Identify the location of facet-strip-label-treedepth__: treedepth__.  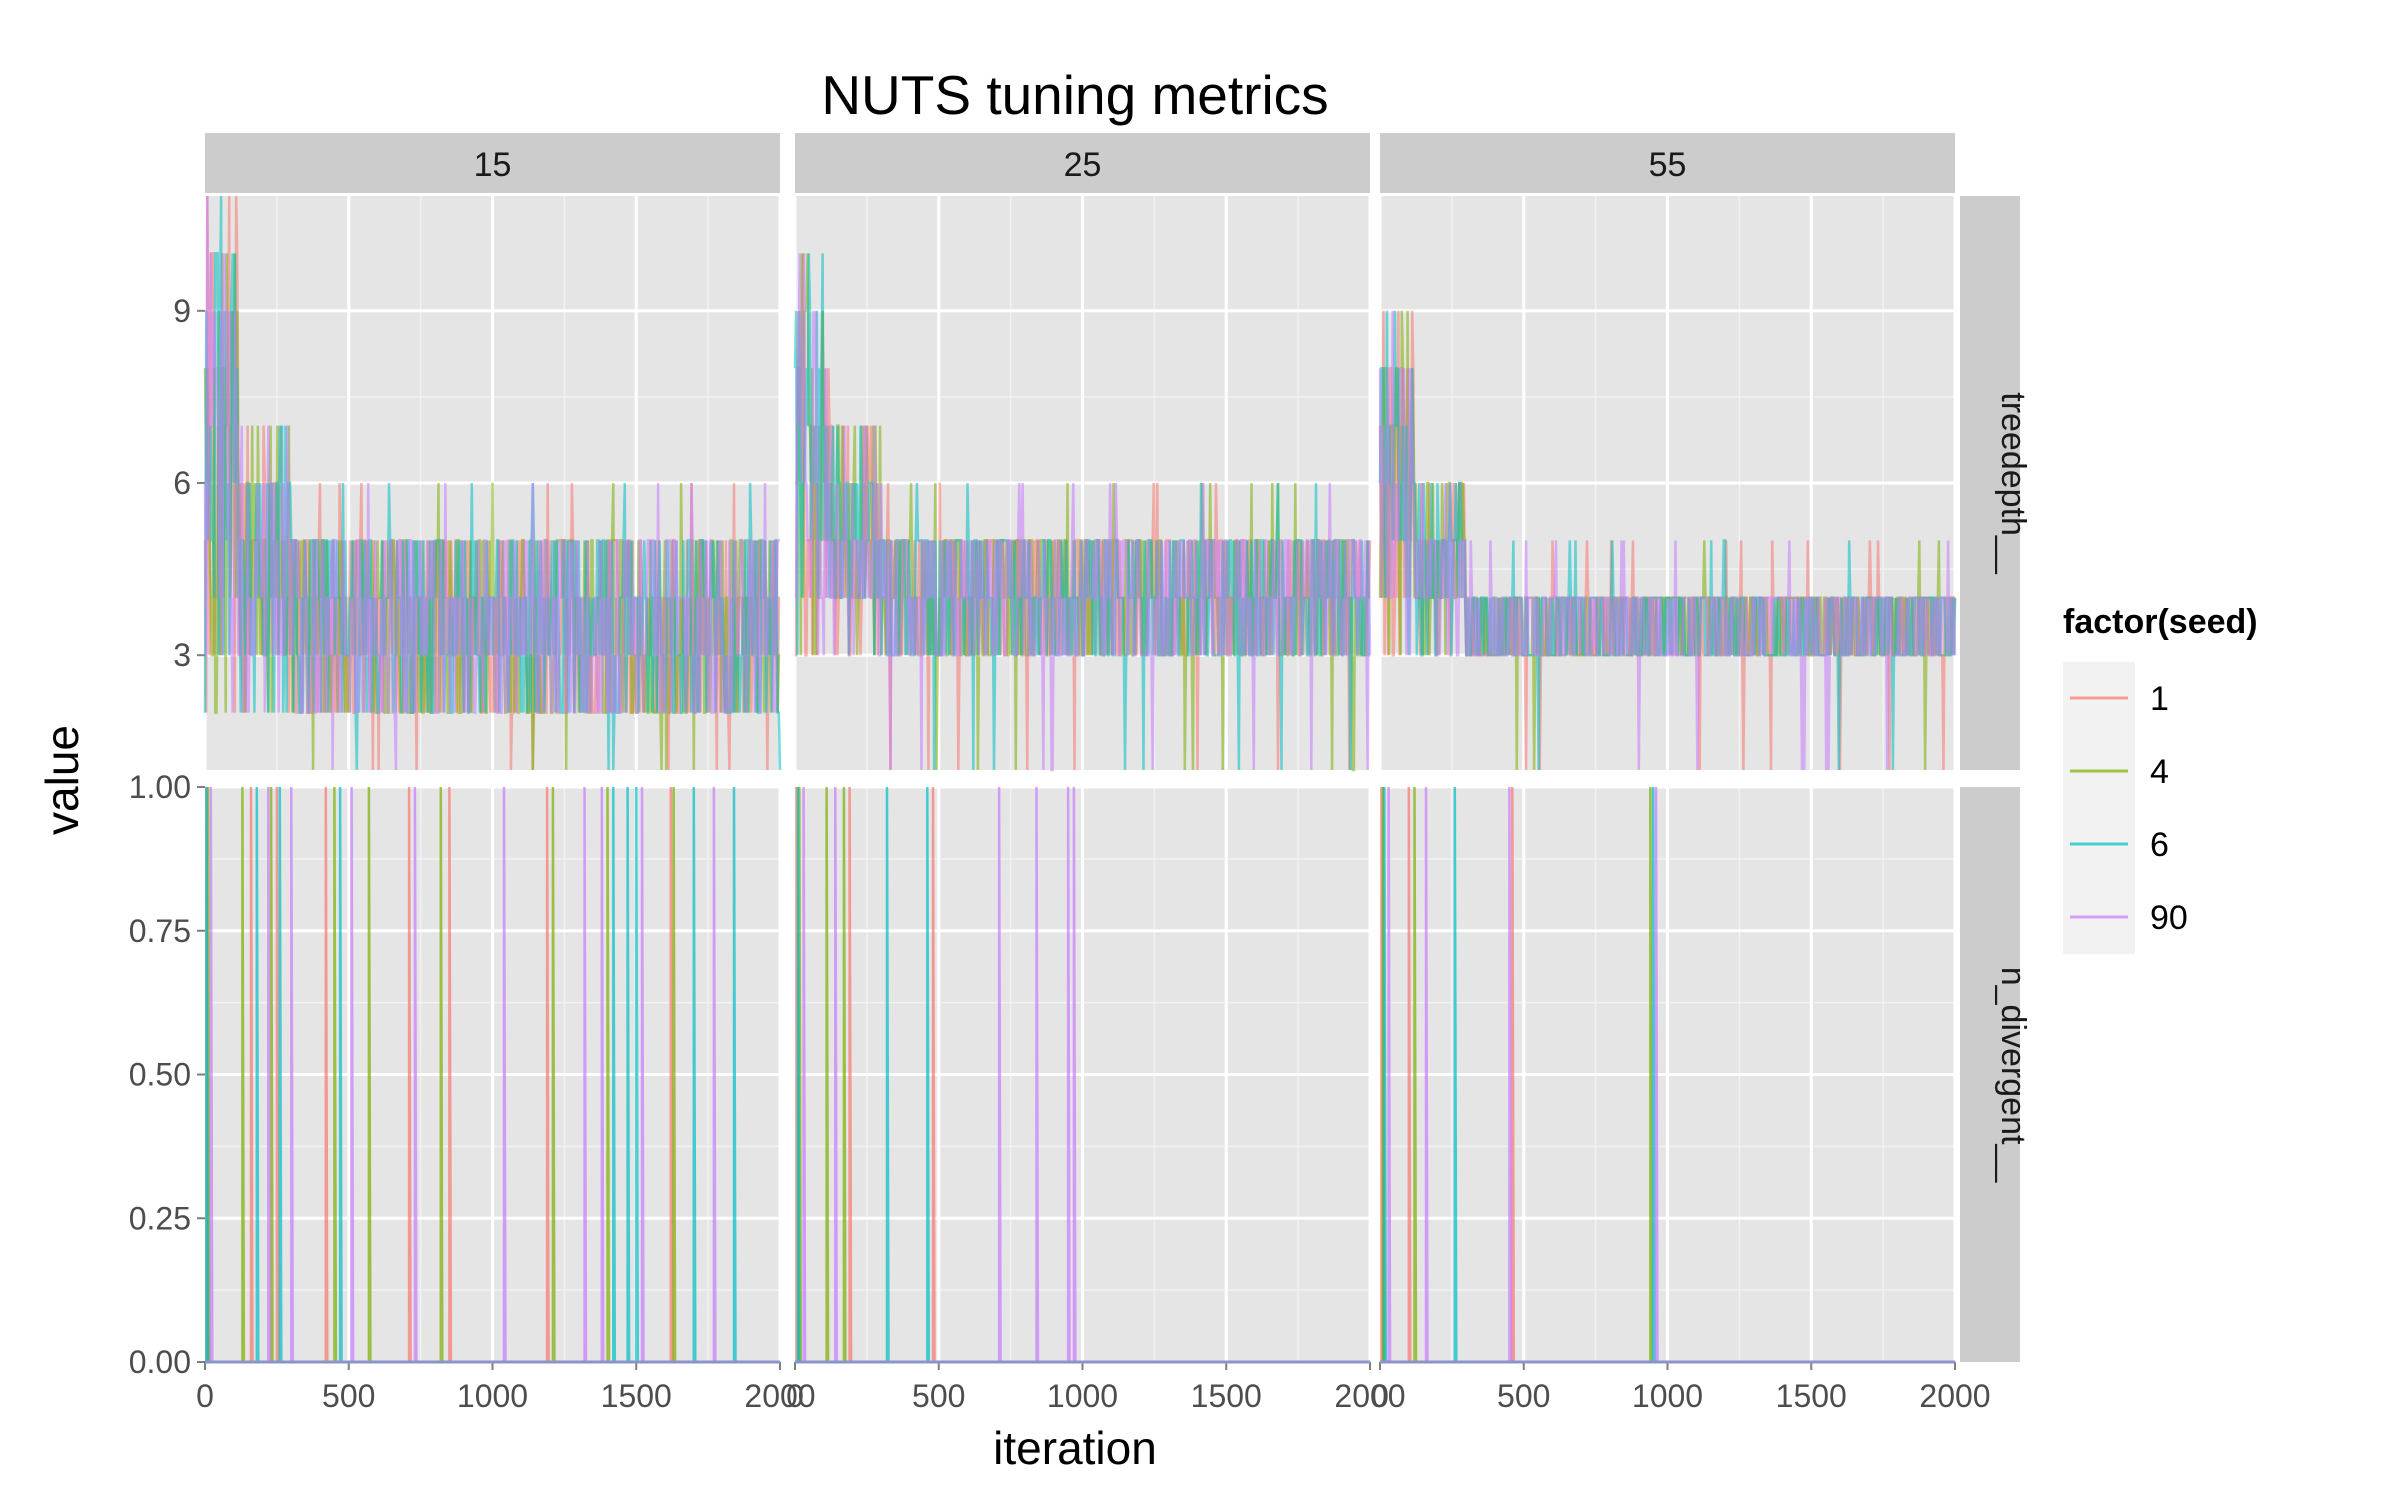
(2013, 483).